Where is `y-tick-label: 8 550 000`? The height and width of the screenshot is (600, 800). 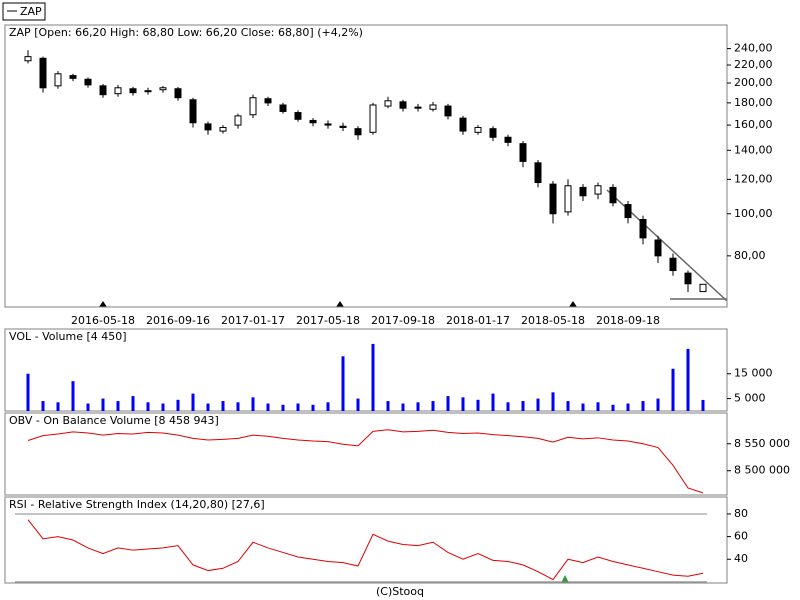
y-tick-label: 8 550 000 is located at coordinates (762, 443).